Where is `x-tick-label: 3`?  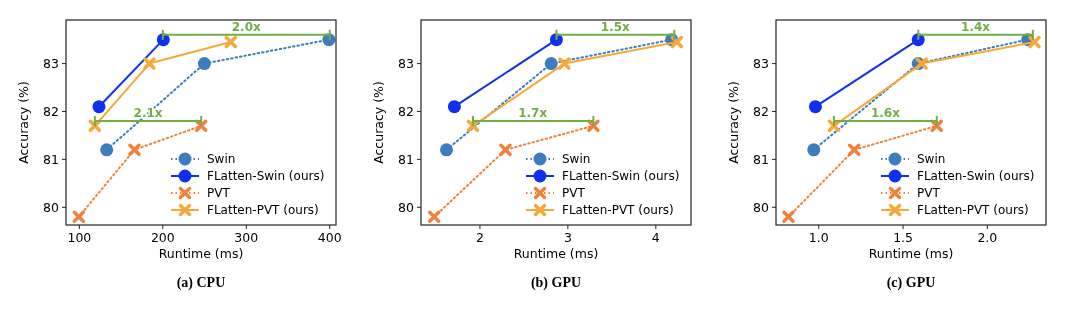 x-tick-label: 3 is located at coordinates (567, 237).